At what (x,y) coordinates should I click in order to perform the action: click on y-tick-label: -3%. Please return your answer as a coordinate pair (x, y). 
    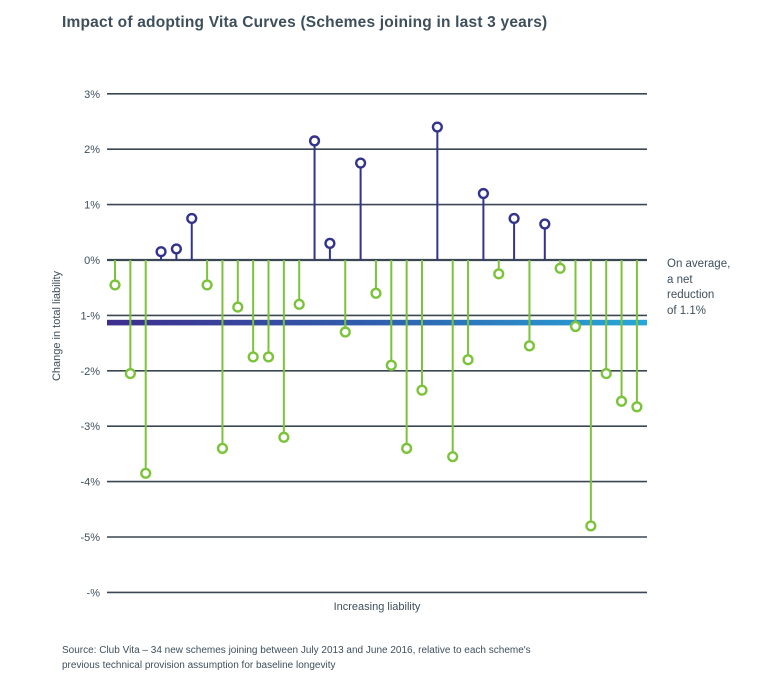
    Looking at the image, I should click on (90, 427).